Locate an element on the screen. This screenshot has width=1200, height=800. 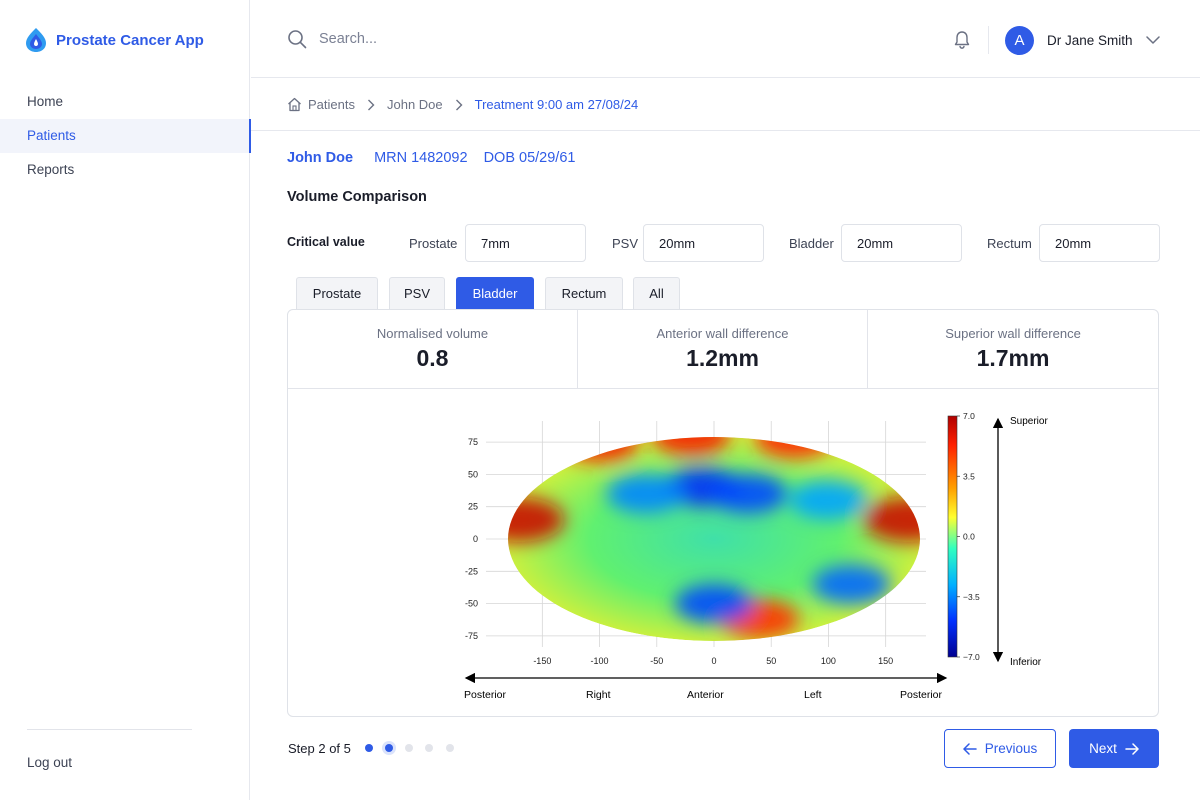
app-logo-icon is located at coordinates (36, 40).